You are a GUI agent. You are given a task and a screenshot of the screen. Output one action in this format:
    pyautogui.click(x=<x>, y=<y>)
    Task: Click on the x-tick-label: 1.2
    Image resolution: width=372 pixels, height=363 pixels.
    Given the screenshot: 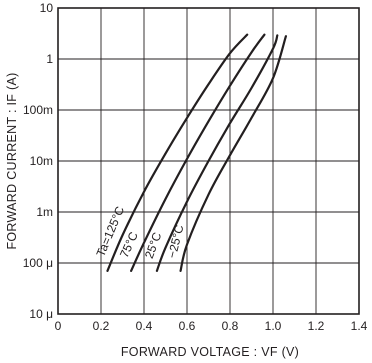 What is the action you would take?
    pyautogui.click(x=316, y=326)
    